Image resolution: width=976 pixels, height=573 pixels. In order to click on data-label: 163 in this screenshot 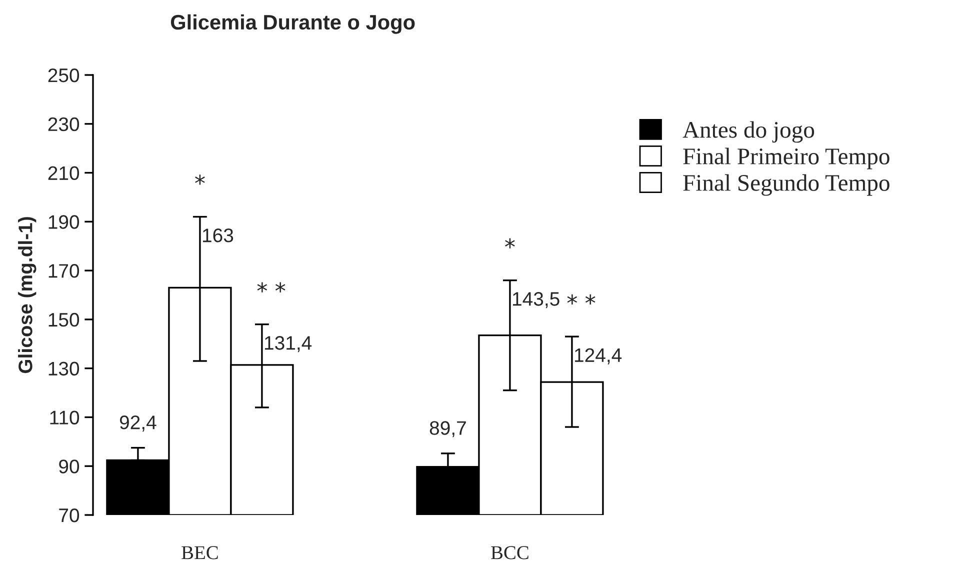, I will do `click(218, 235)`.